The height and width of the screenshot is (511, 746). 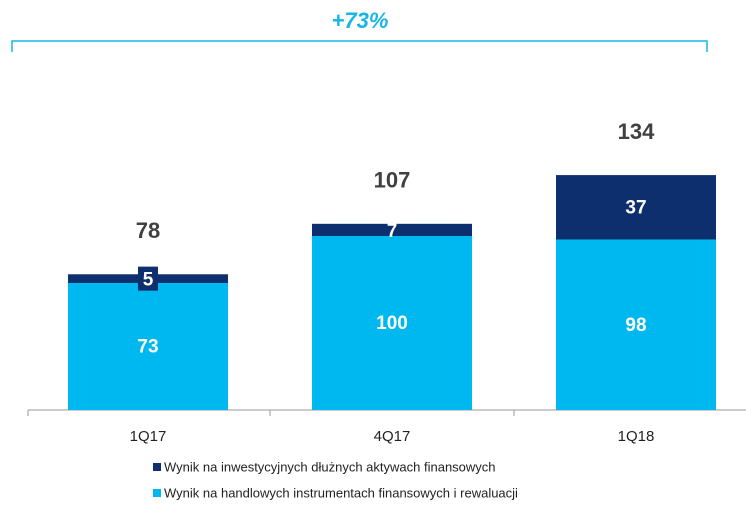 I want to click on x-tick-label: 1Q18, so click(x=636, y=436).